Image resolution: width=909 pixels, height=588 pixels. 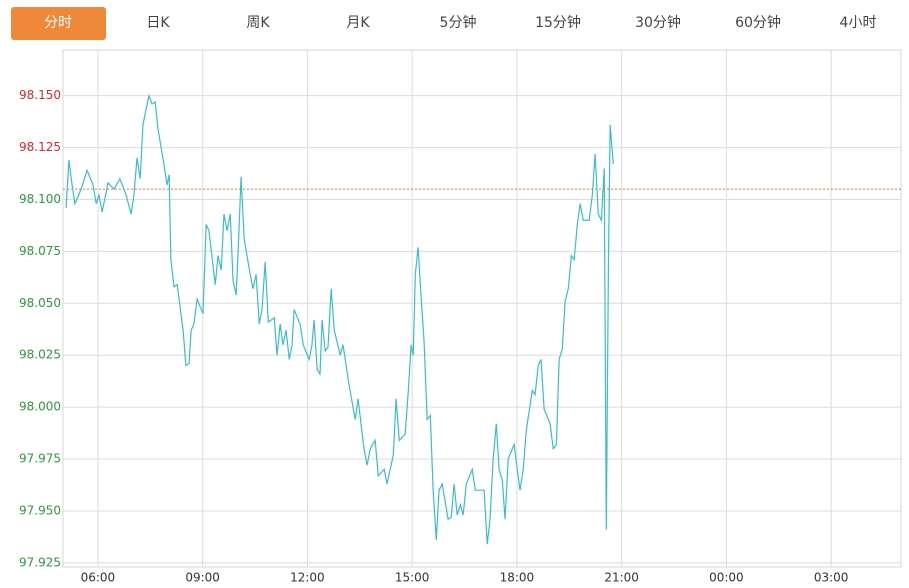 What do you see at coordinates (858, 23) in the screenshot?
I see `tab: 4小时` at bounding box center [858, 23].